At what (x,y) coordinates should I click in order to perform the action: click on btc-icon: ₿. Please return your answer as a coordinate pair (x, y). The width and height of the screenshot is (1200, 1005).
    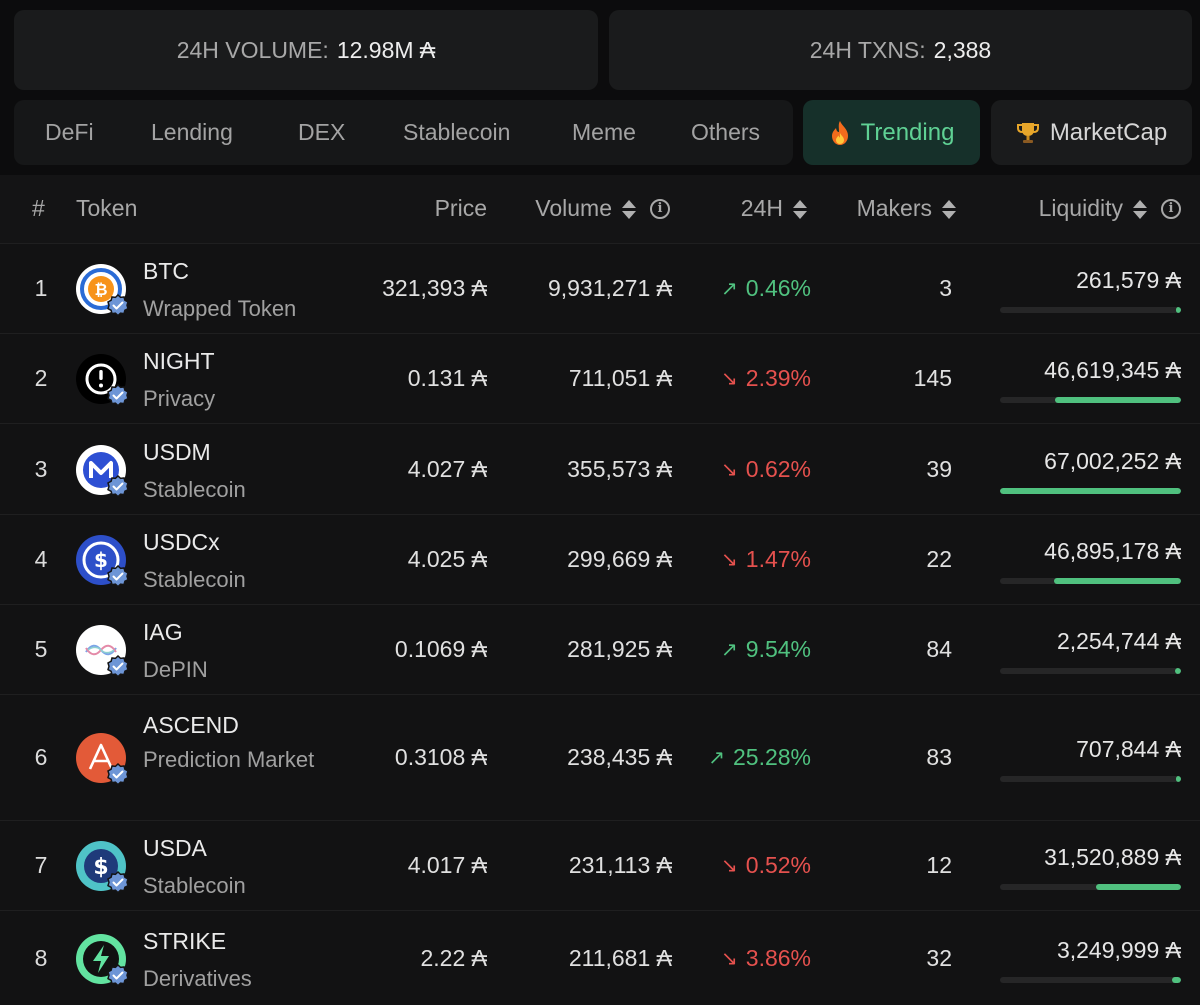
    Looking at the image, I should click on (102, 290).